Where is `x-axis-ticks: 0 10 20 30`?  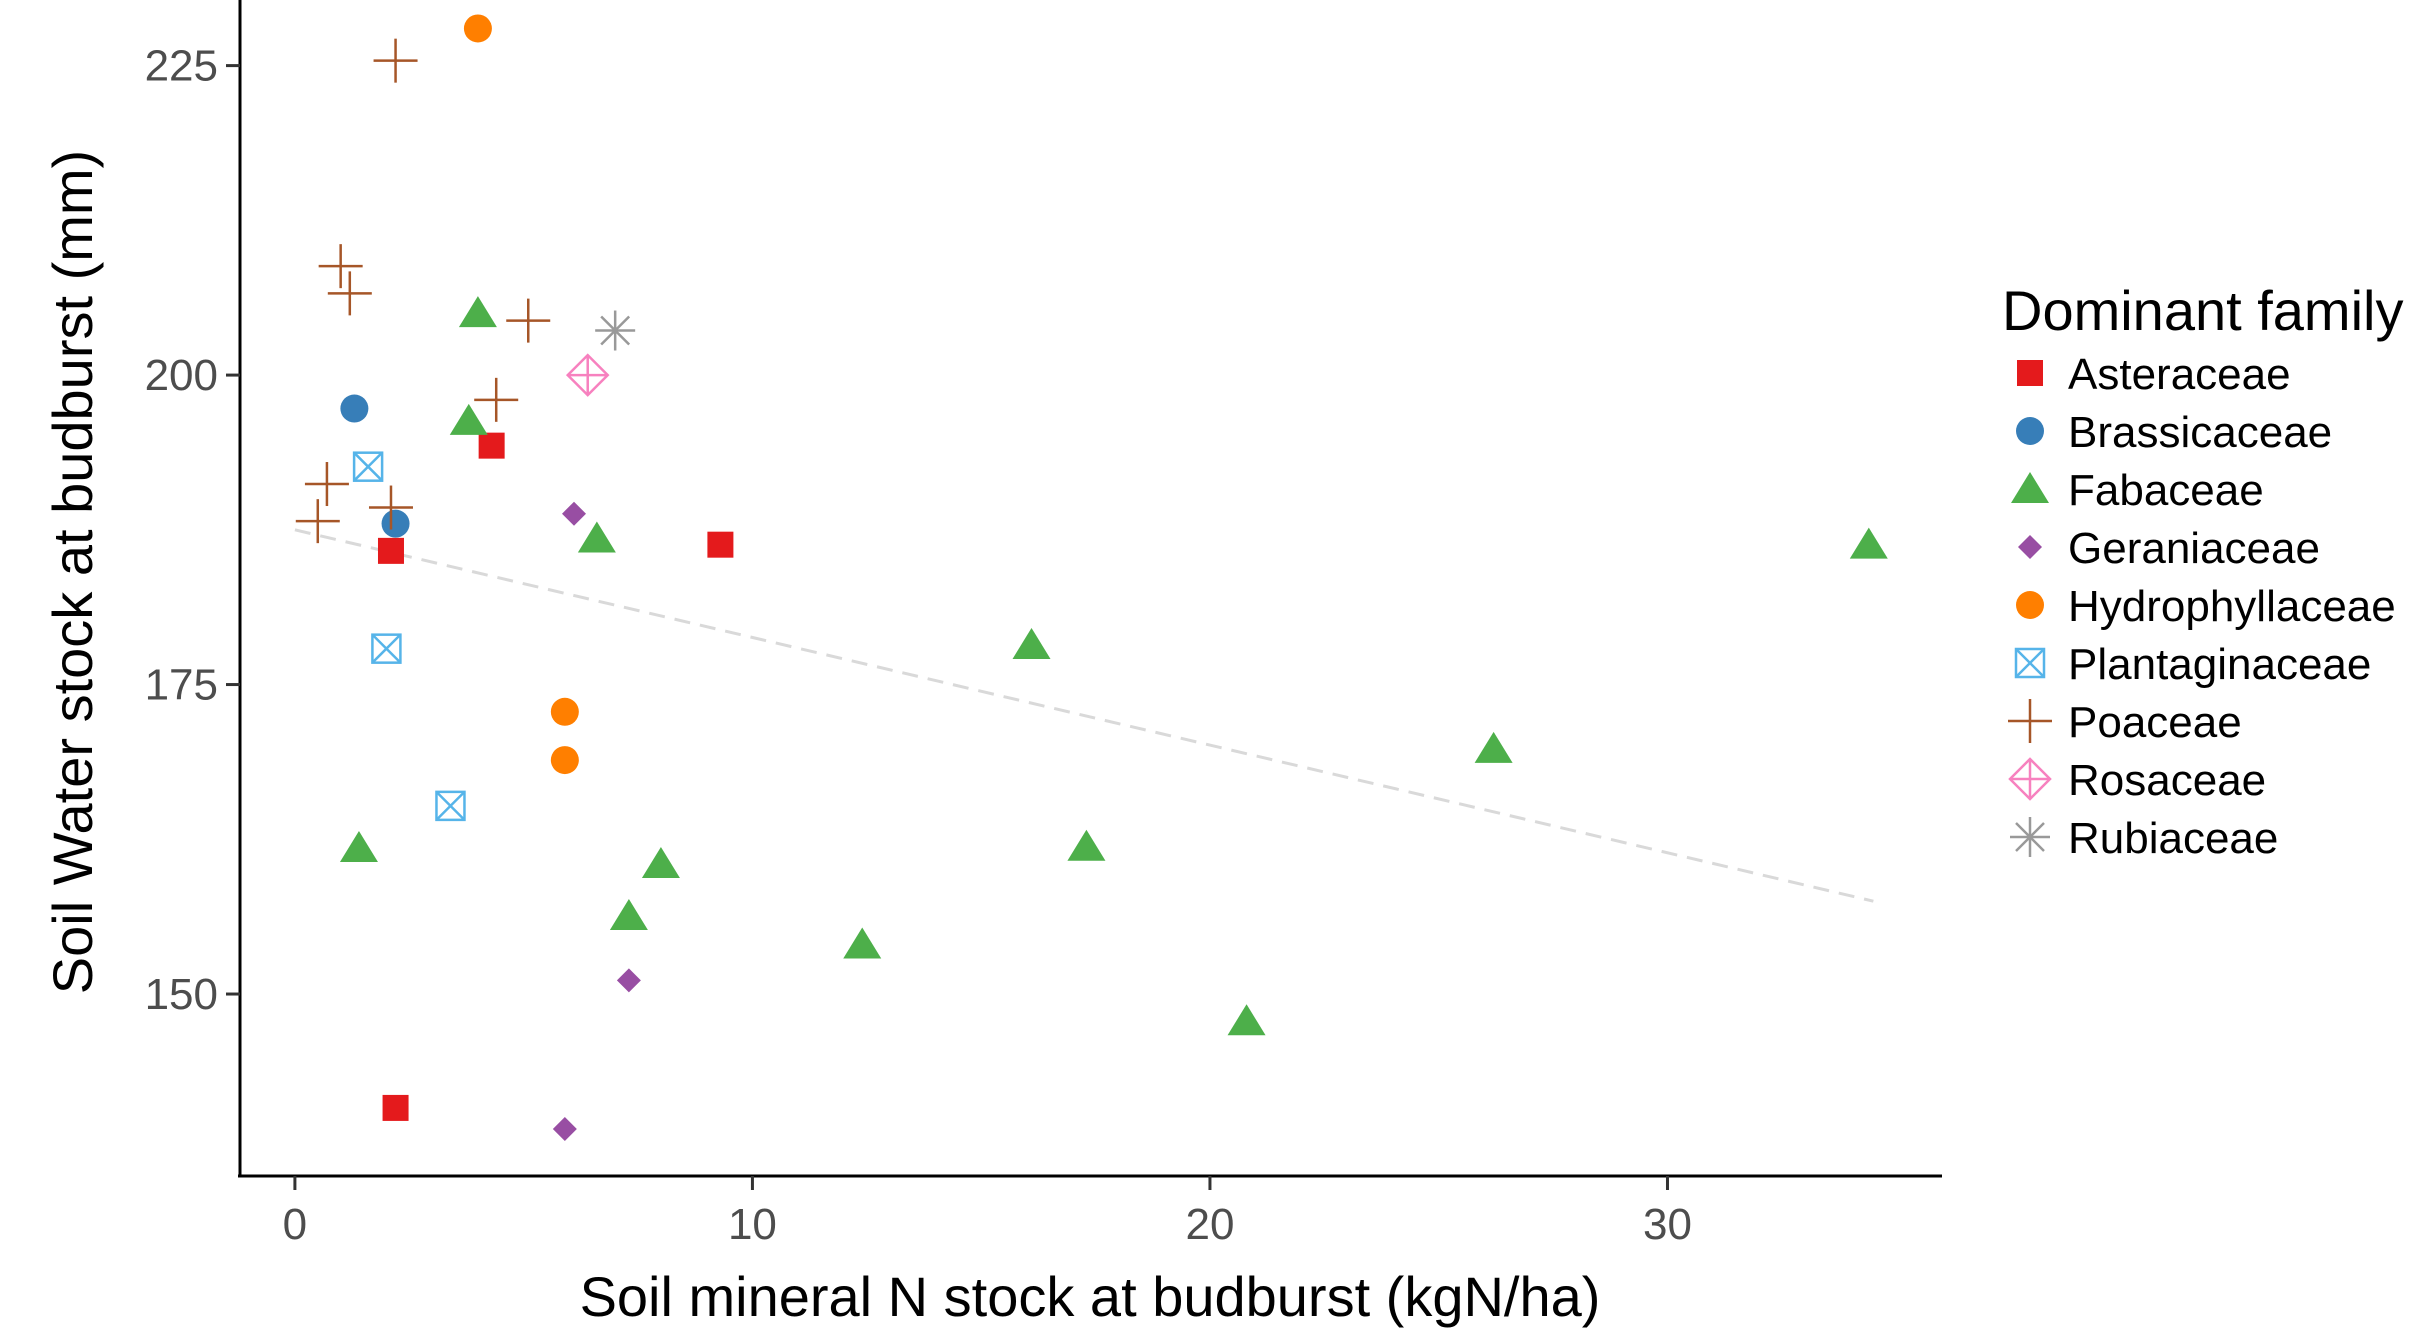
x-axis-ticks: 0 10 20 30 is located at coordinates (987, 1212).